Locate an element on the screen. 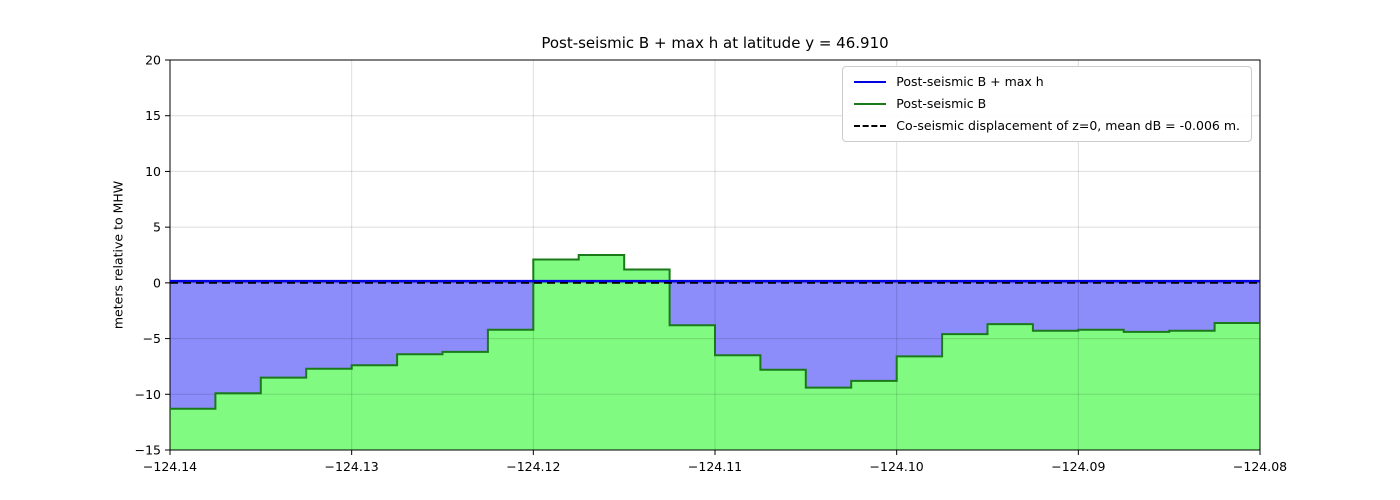 The width and height of the screenshot is (1400, 500). y-tick-label: 10 is located at coordinates (153, 171).